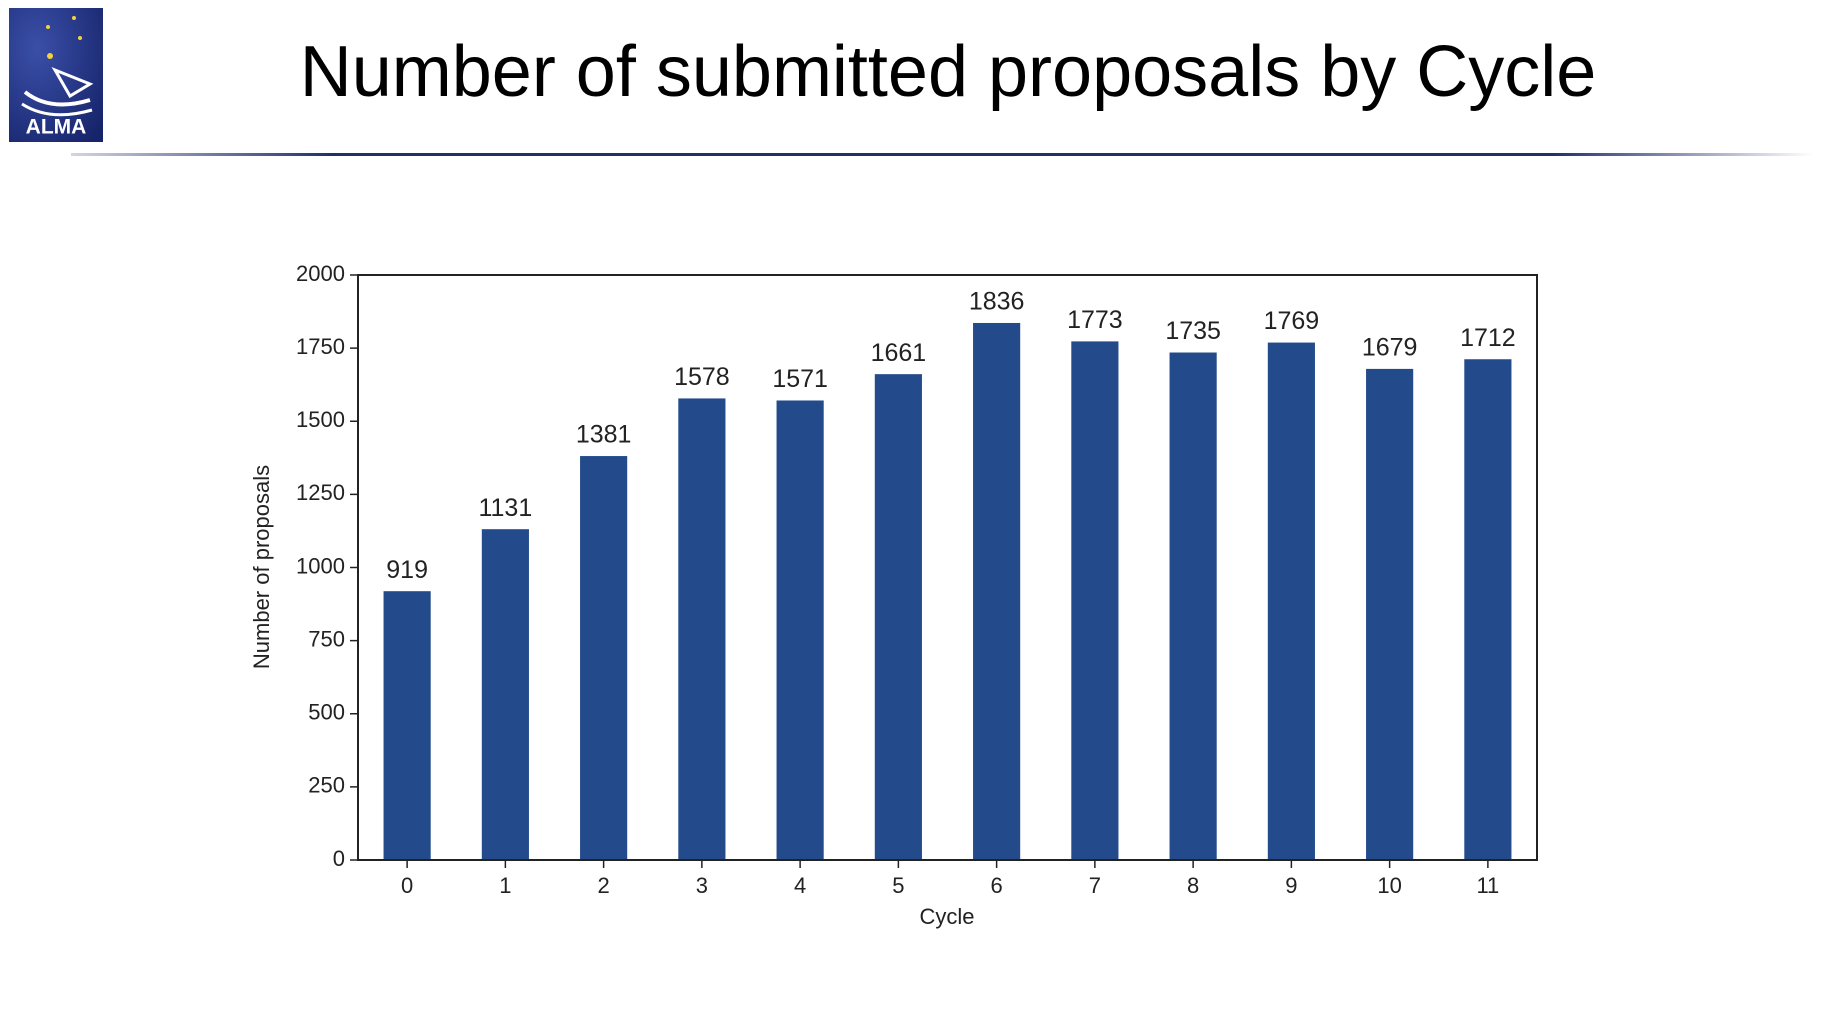 The height and width of the screenshot is (1028, 1832). What do you see at coordinates (320, 419) in the screenshot?
I see `y-tick-label: 1500` at bounding box center [320, 419].